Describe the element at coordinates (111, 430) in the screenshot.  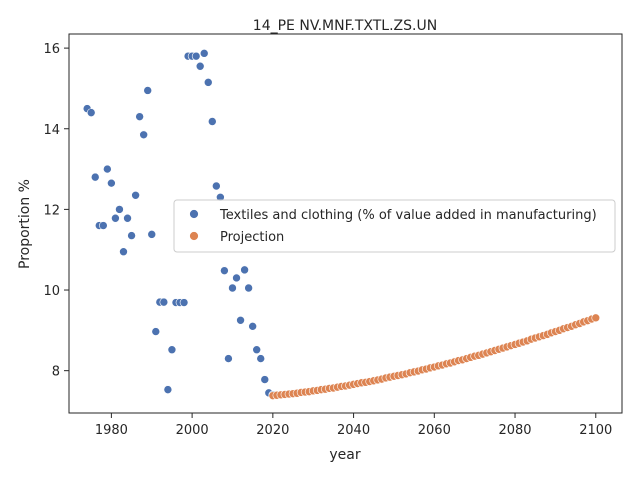
I see `x-tick-label: 1980` at that location.